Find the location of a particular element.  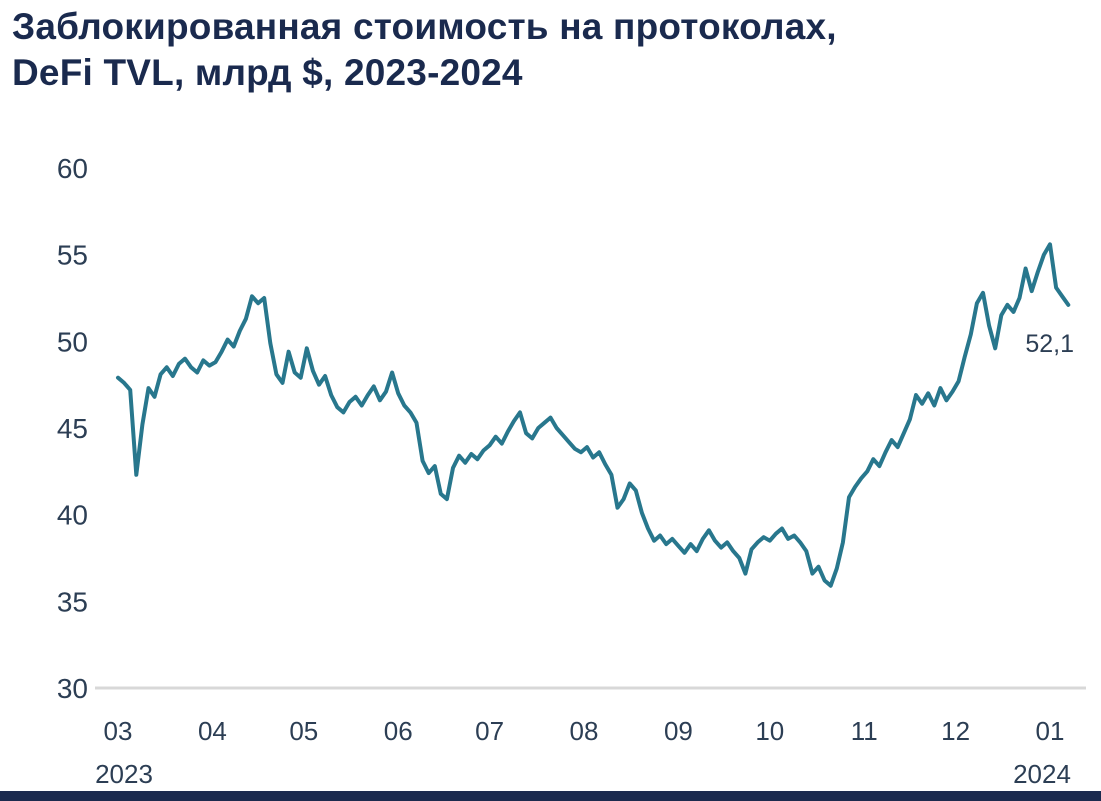

y-axis-label: 55 is located at coordinates (72, 255).